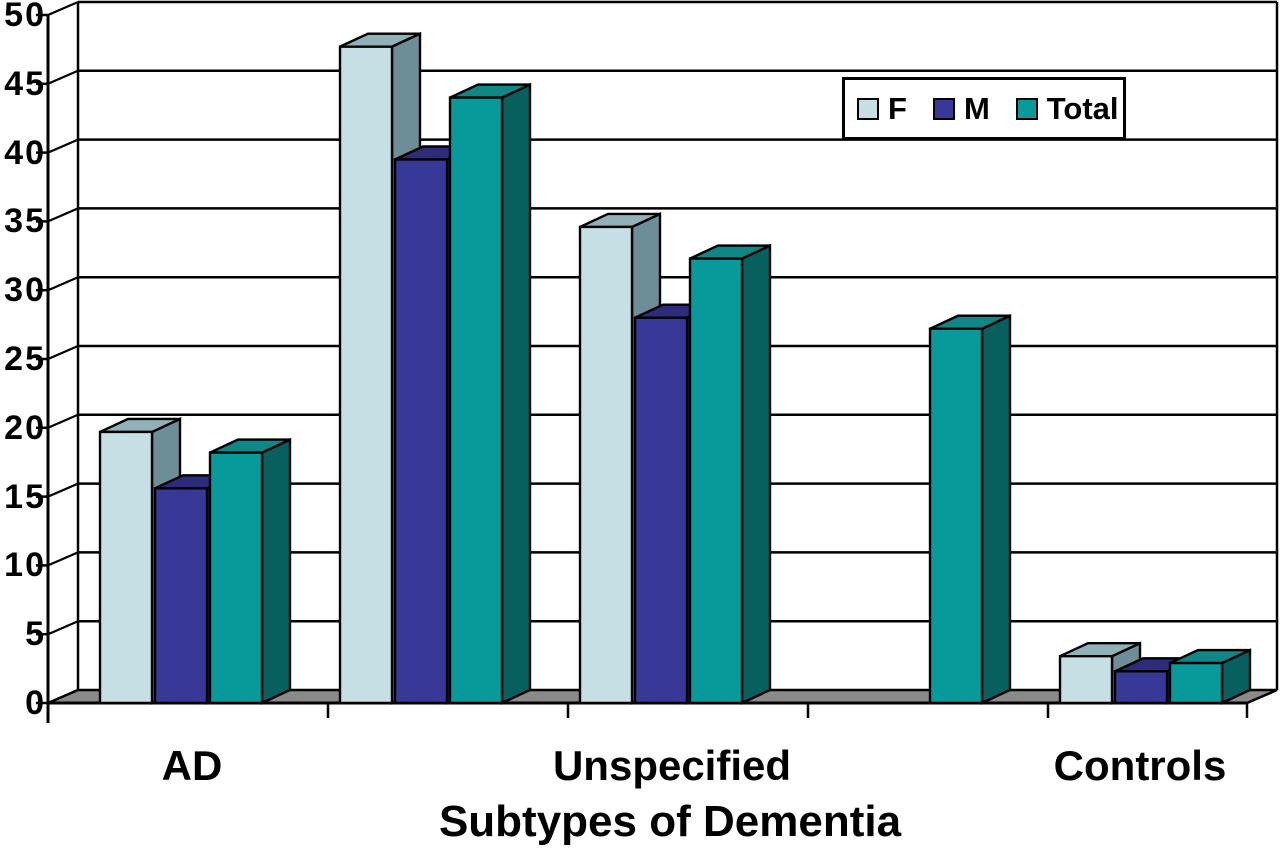  I want to click on legend-swatch-f-icon, so click(868, 108).